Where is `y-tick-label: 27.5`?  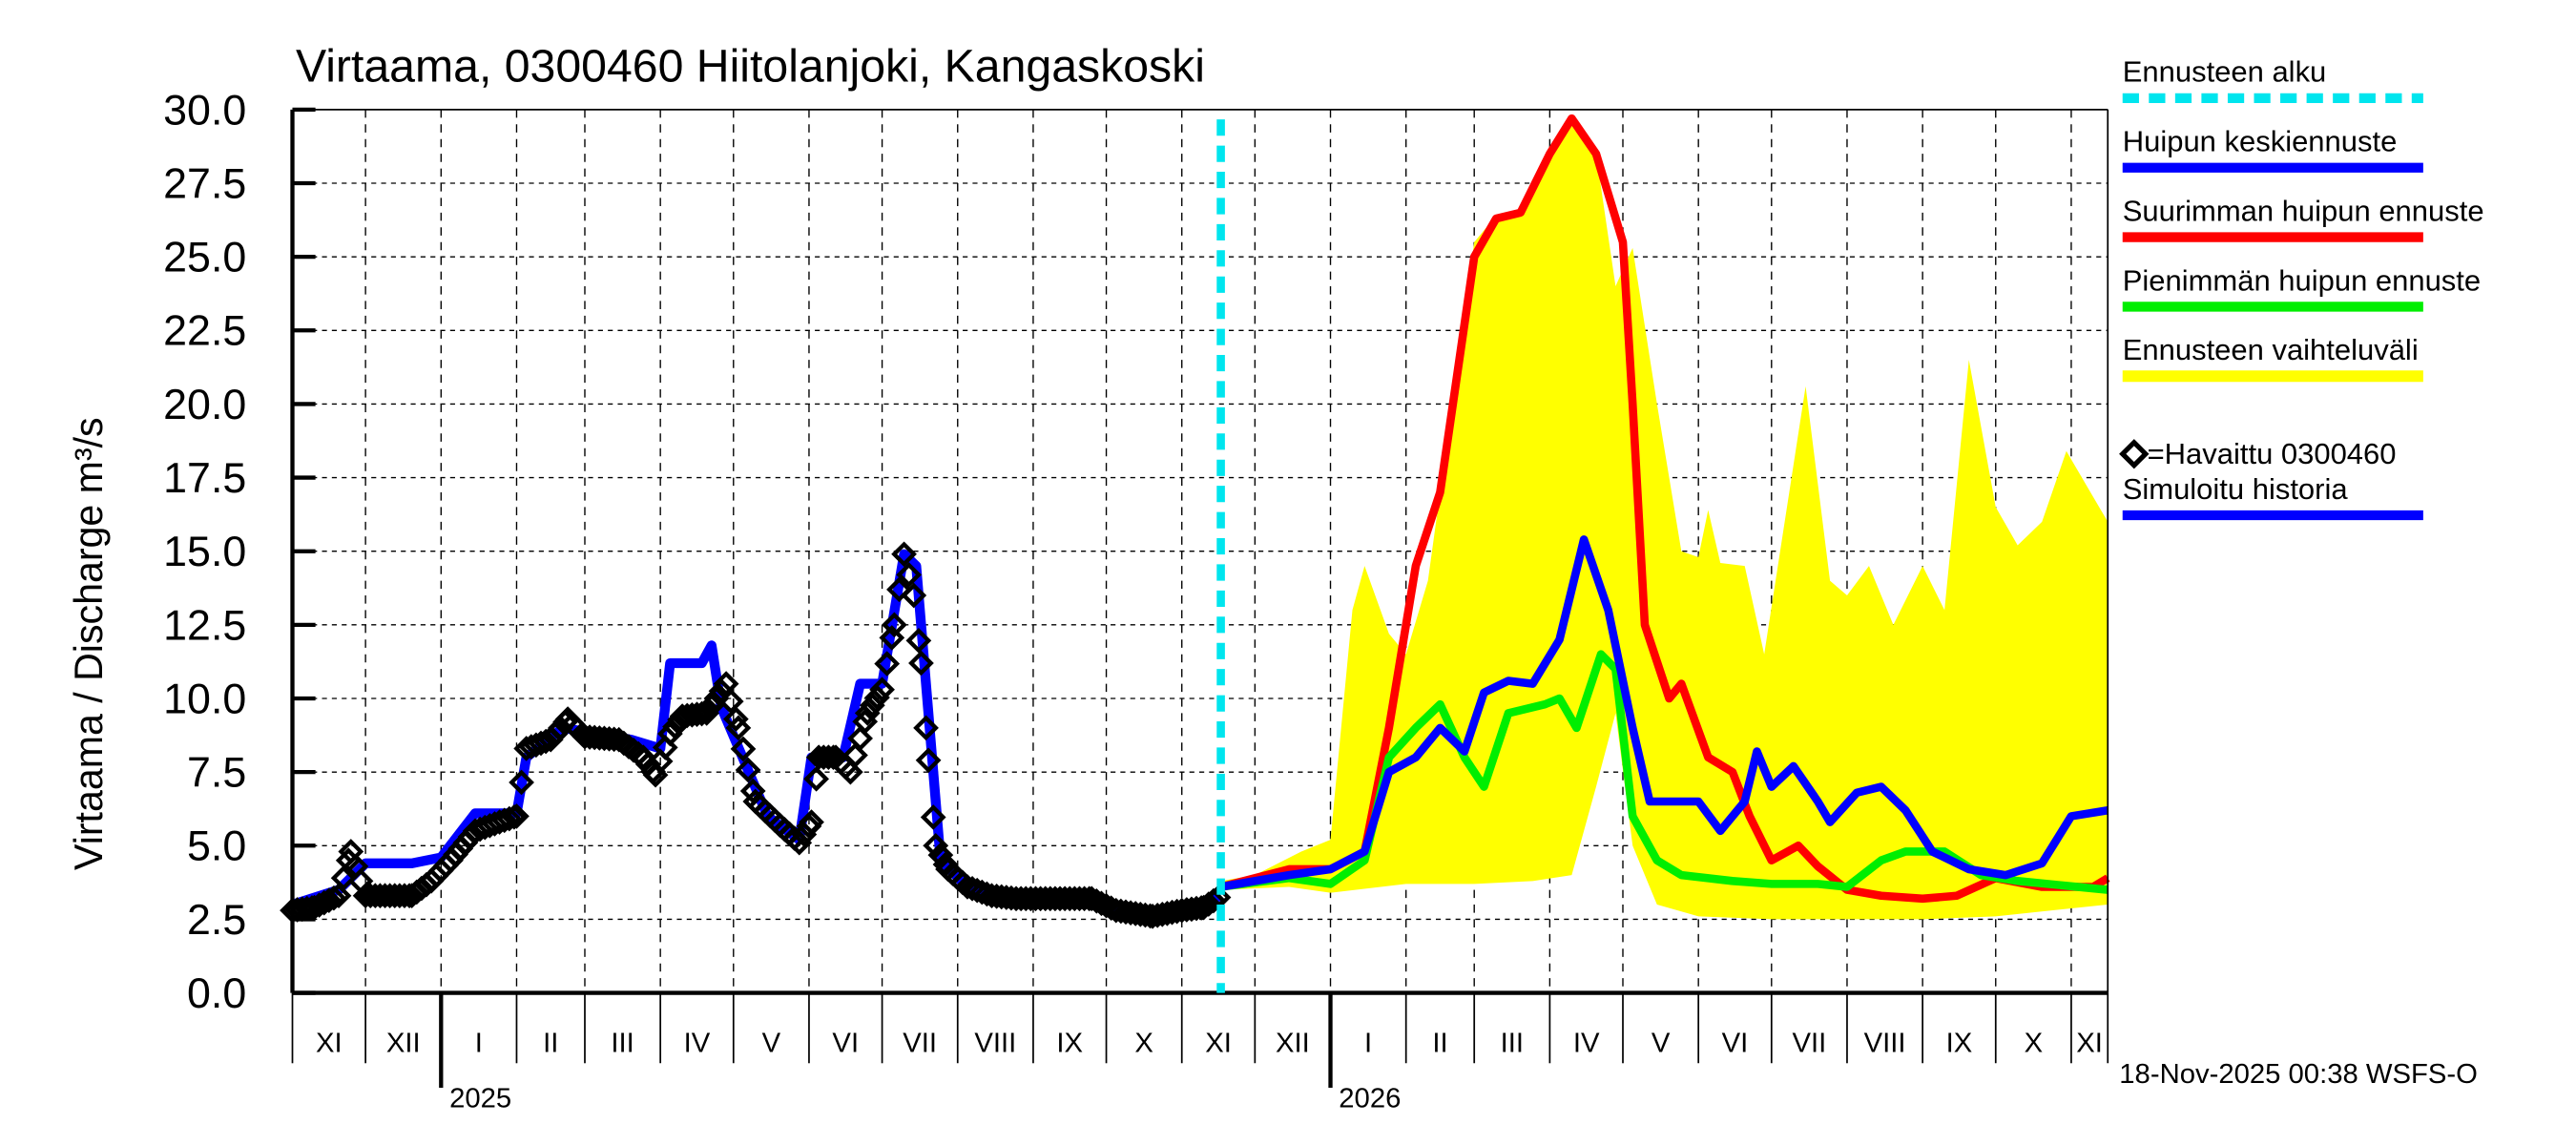 y-tick-label: 27.5 is located at coordinates (204, 185).